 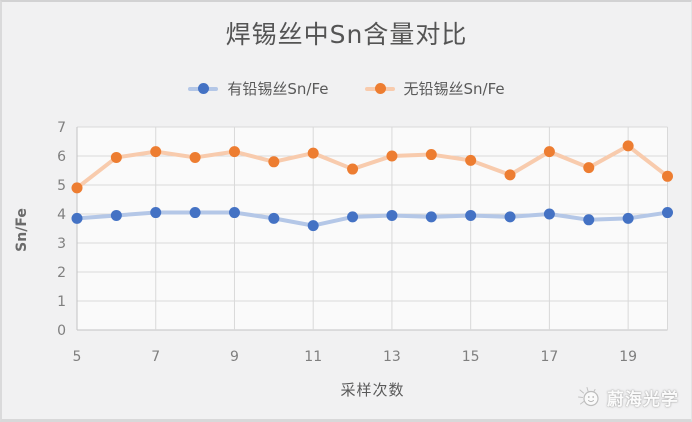 What do you see at coordinates (549, 357) in the screenshot?
I see `x-tick-label: 17` at bounding box center [549, 357].